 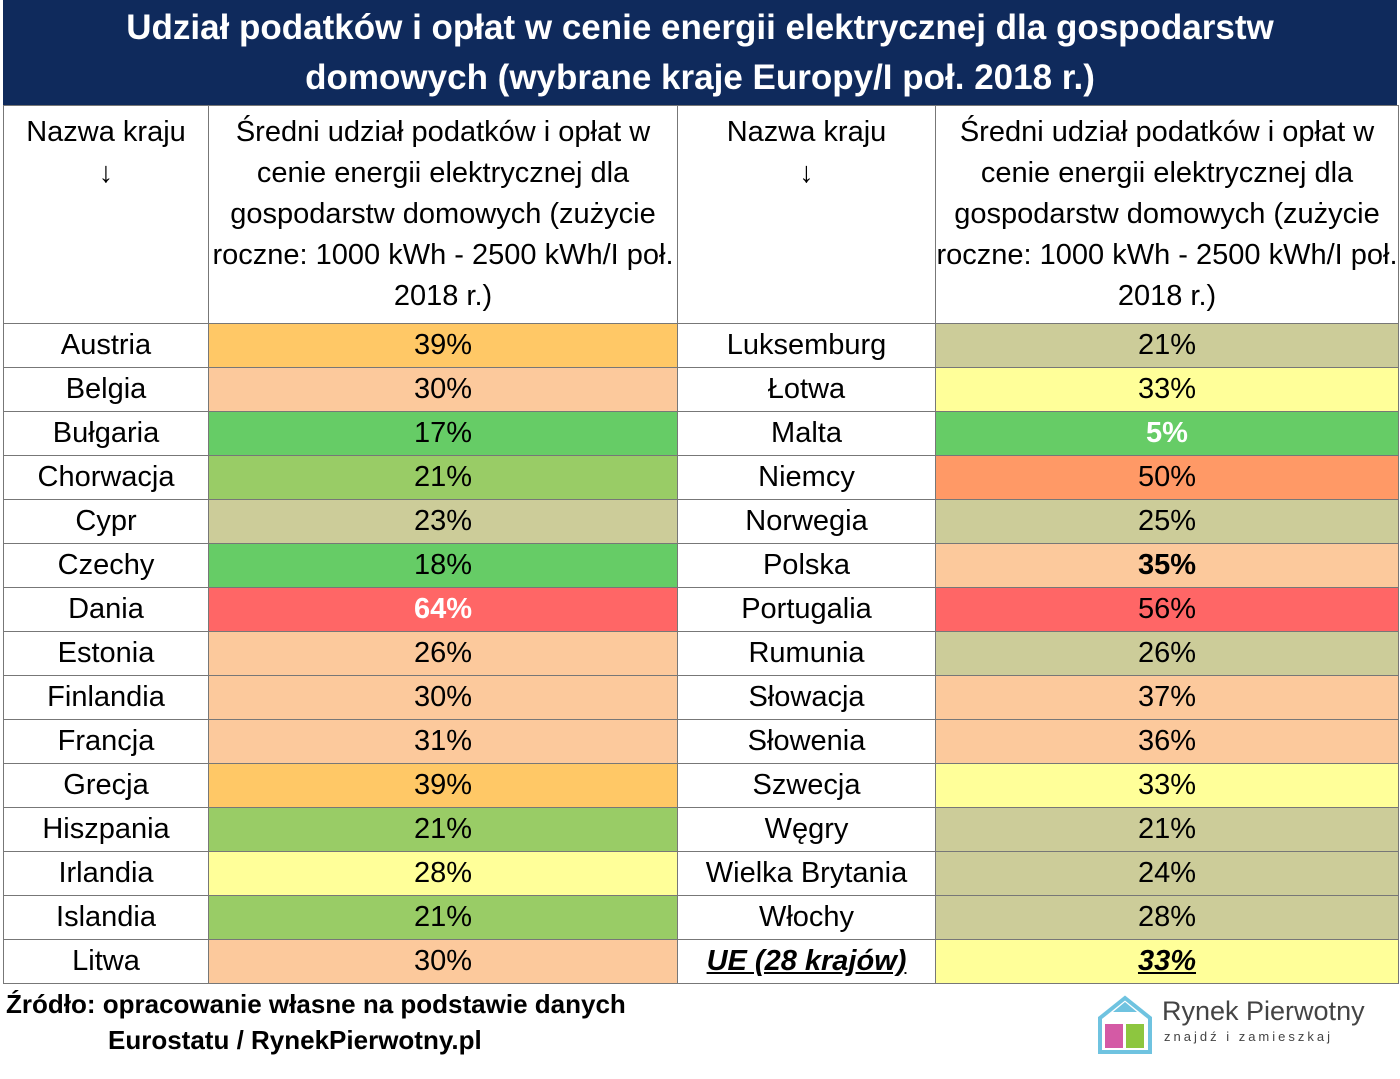 I want to click on table-row: Finlandia 30% Słowacja 37%, so click(x=701, y=697).